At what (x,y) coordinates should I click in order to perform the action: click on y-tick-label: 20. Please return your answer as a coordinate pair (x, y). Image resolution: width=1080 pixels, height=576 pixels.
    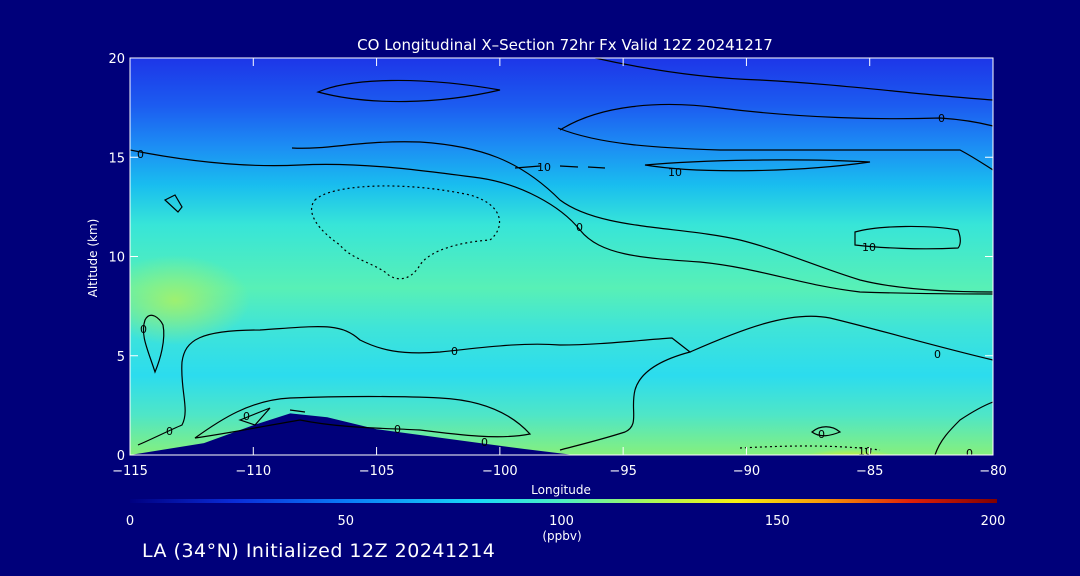
    Looking at the image, I should click on (116, 59).